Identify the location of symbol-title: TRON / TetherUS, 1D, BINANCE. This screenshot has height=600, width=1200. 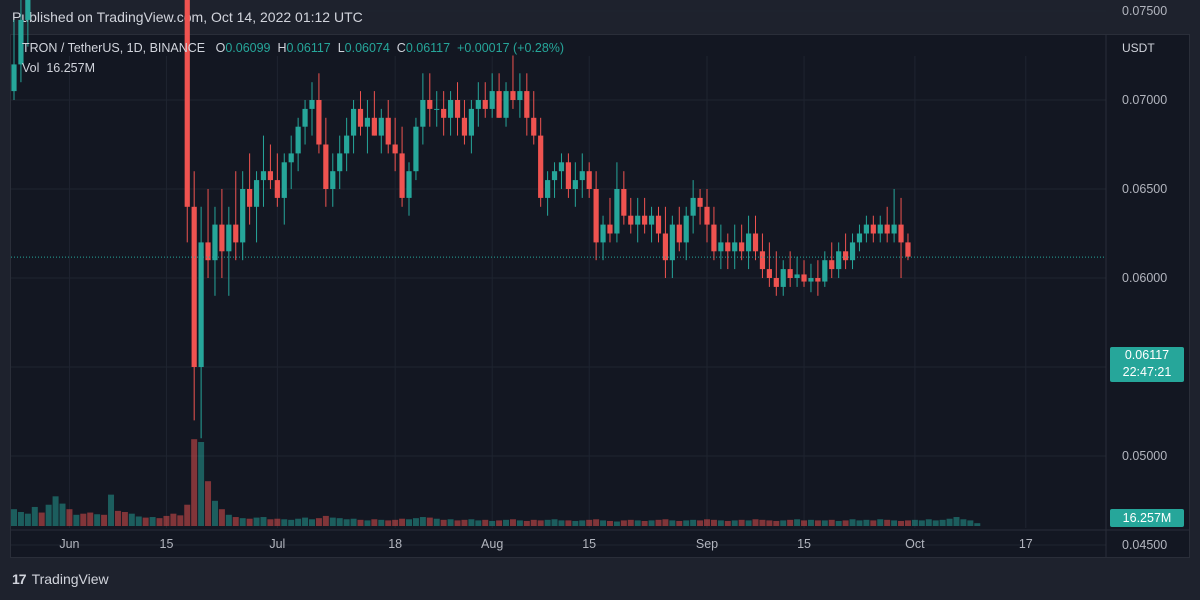
(114, 48).